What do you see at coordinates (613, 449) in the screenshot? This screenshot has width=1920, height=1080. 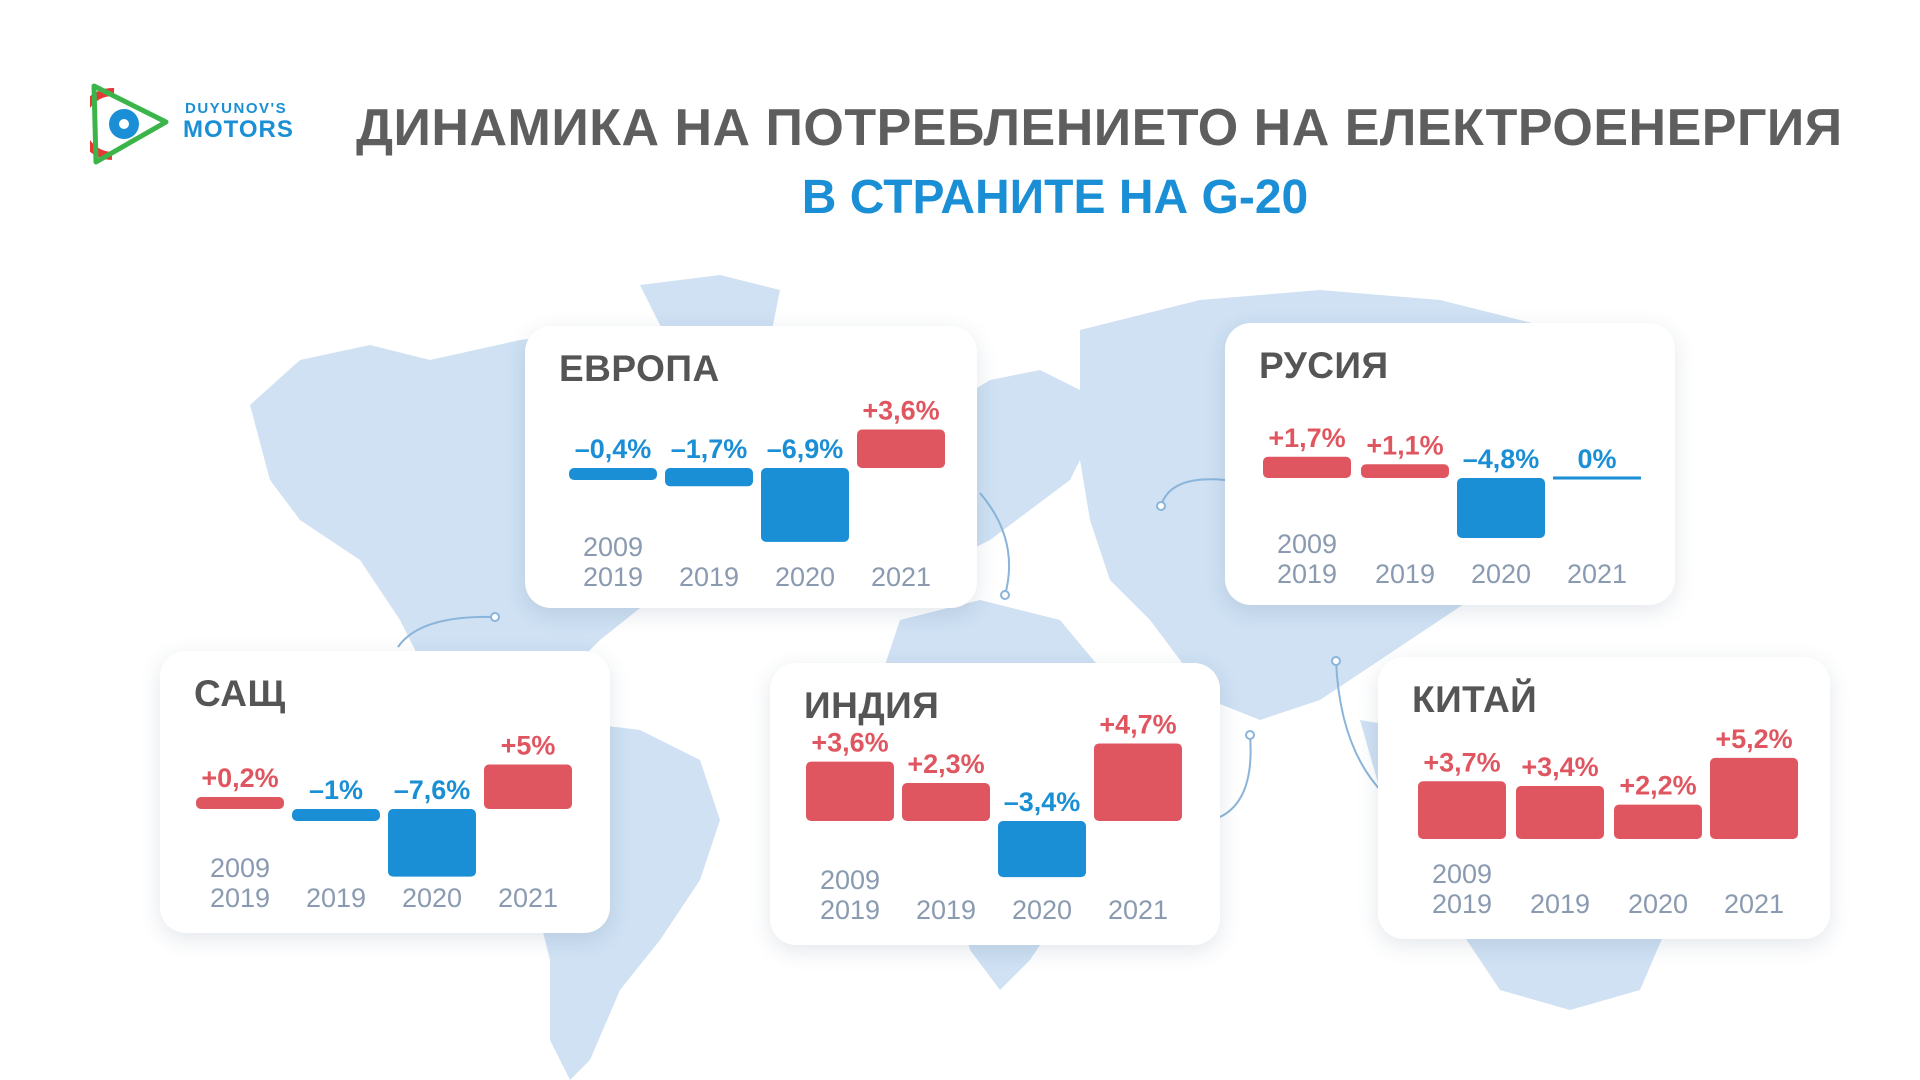 I see `value-label: –0,4%` at bounding box center [613, 449].